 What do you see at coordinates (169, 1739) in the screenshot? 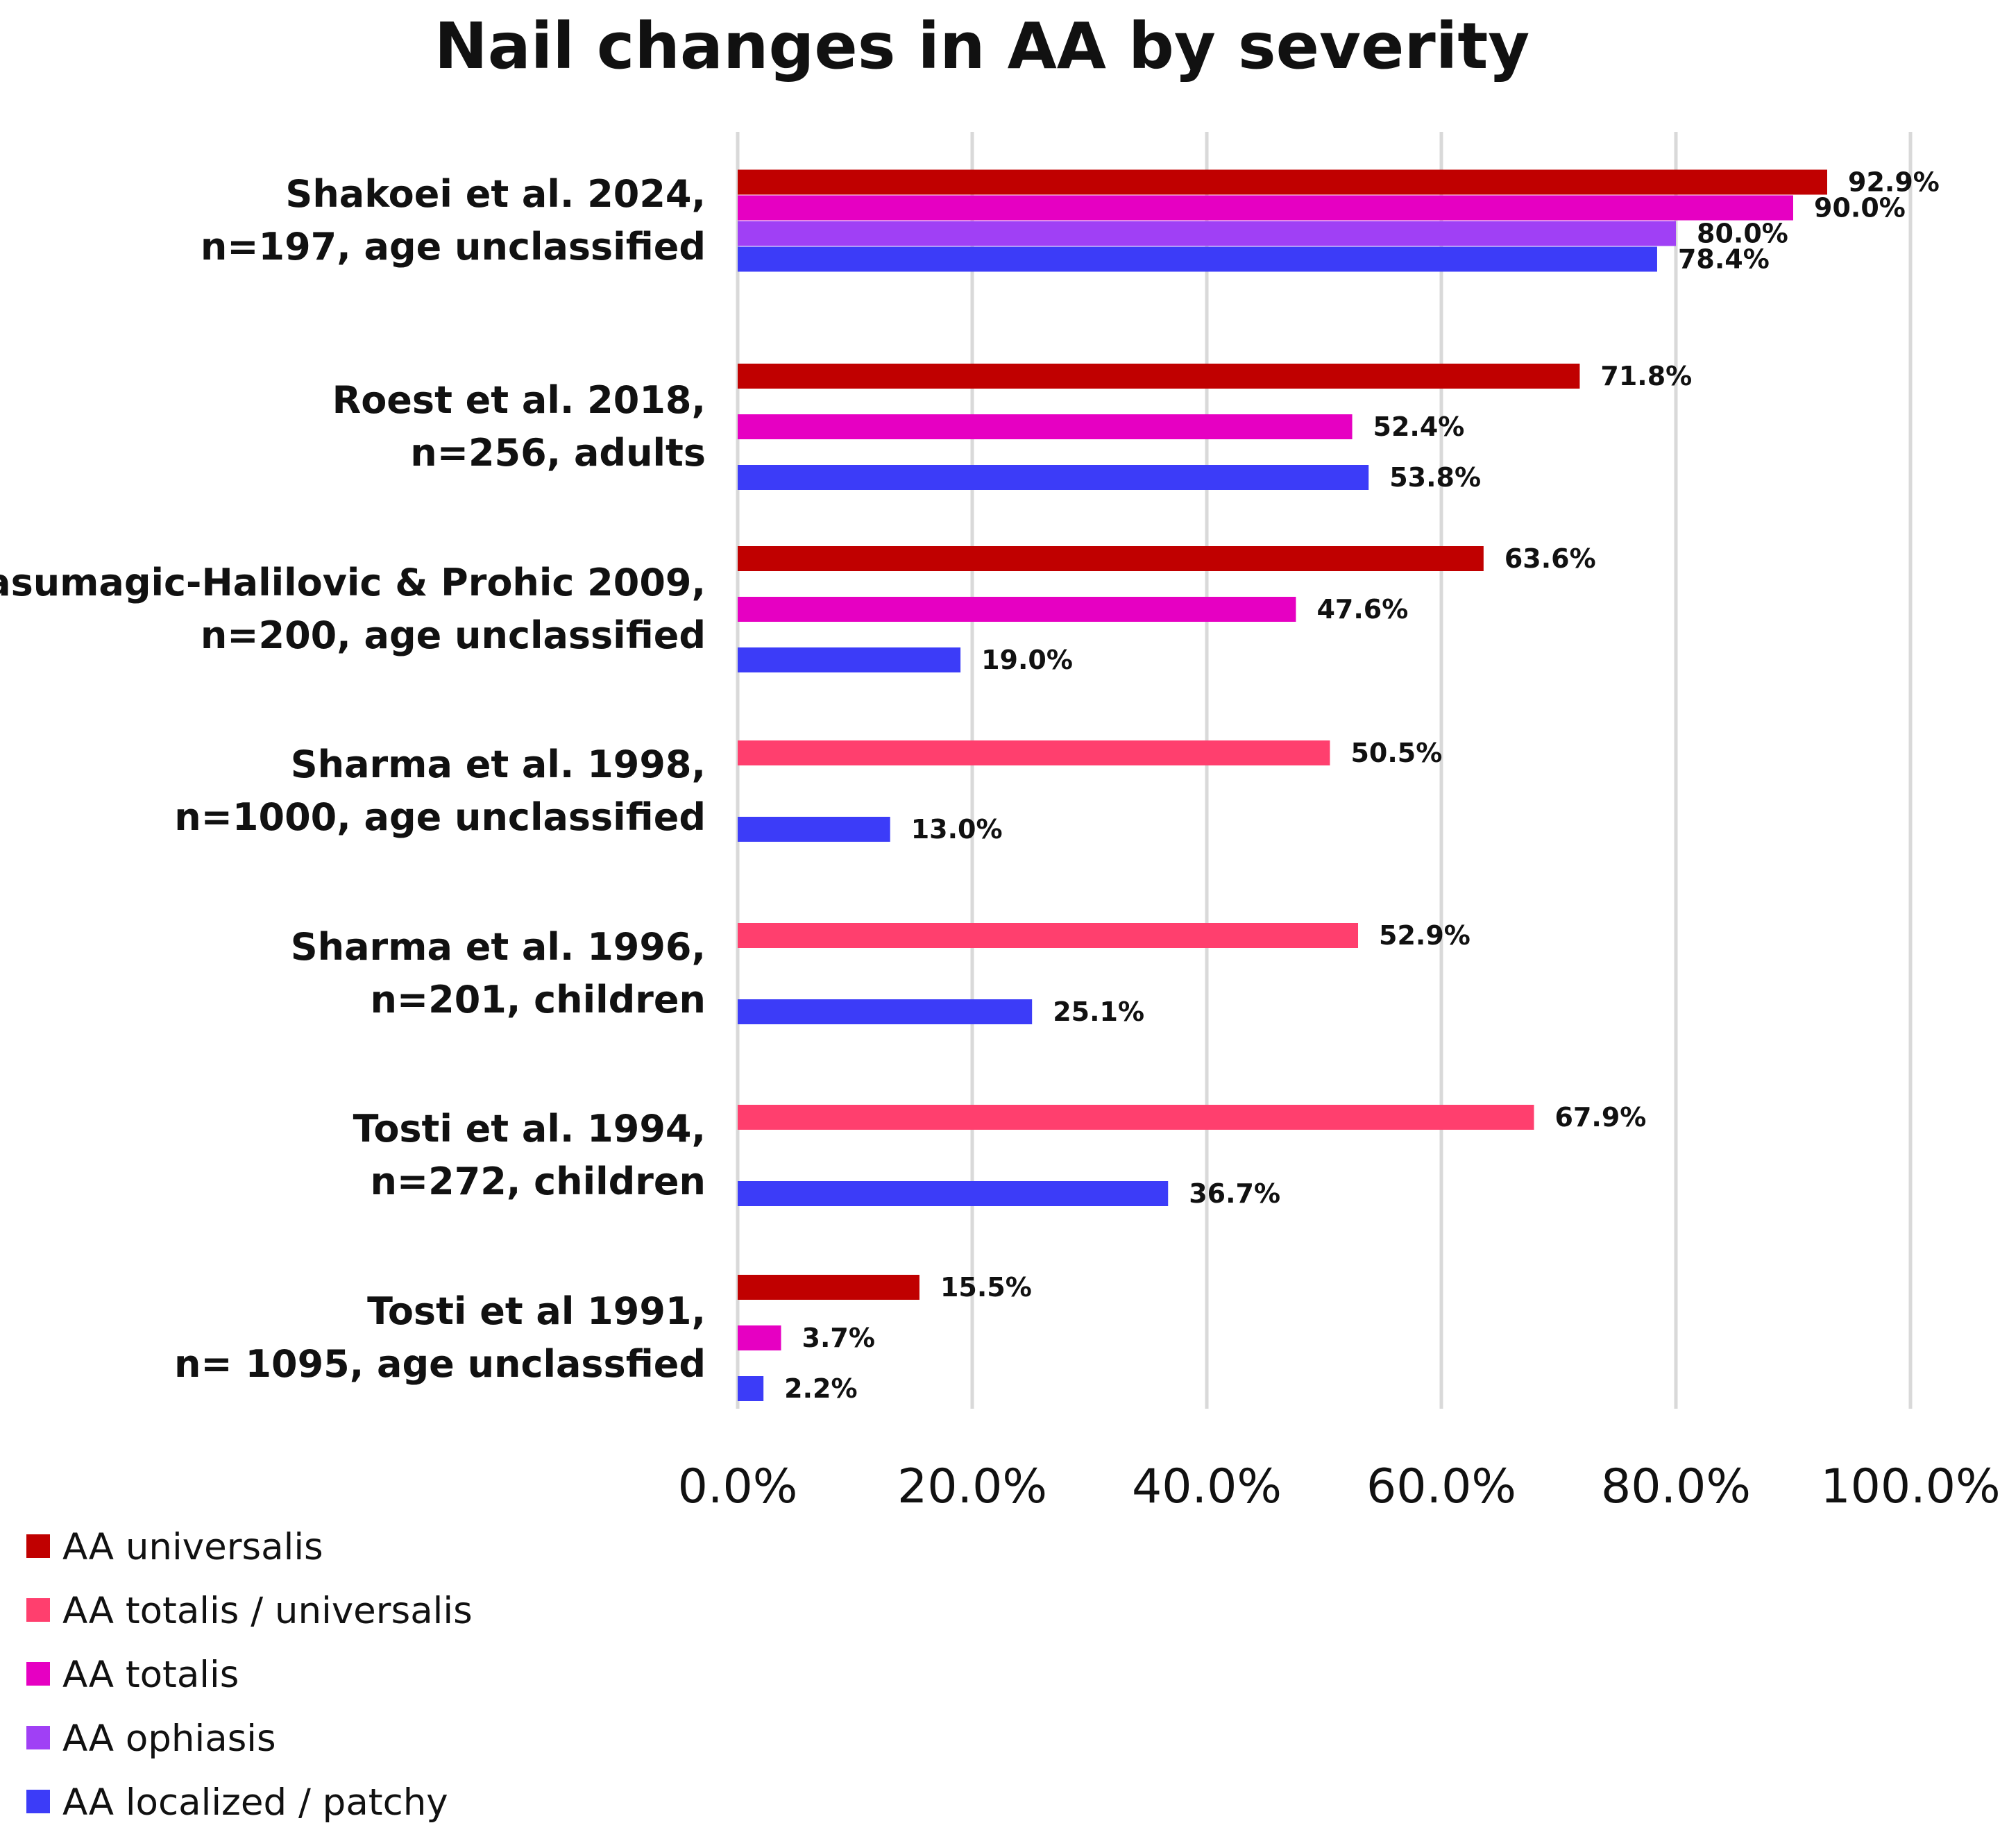
I see `legend-label: AA ophiasis` at bounding box center [169, 1739].